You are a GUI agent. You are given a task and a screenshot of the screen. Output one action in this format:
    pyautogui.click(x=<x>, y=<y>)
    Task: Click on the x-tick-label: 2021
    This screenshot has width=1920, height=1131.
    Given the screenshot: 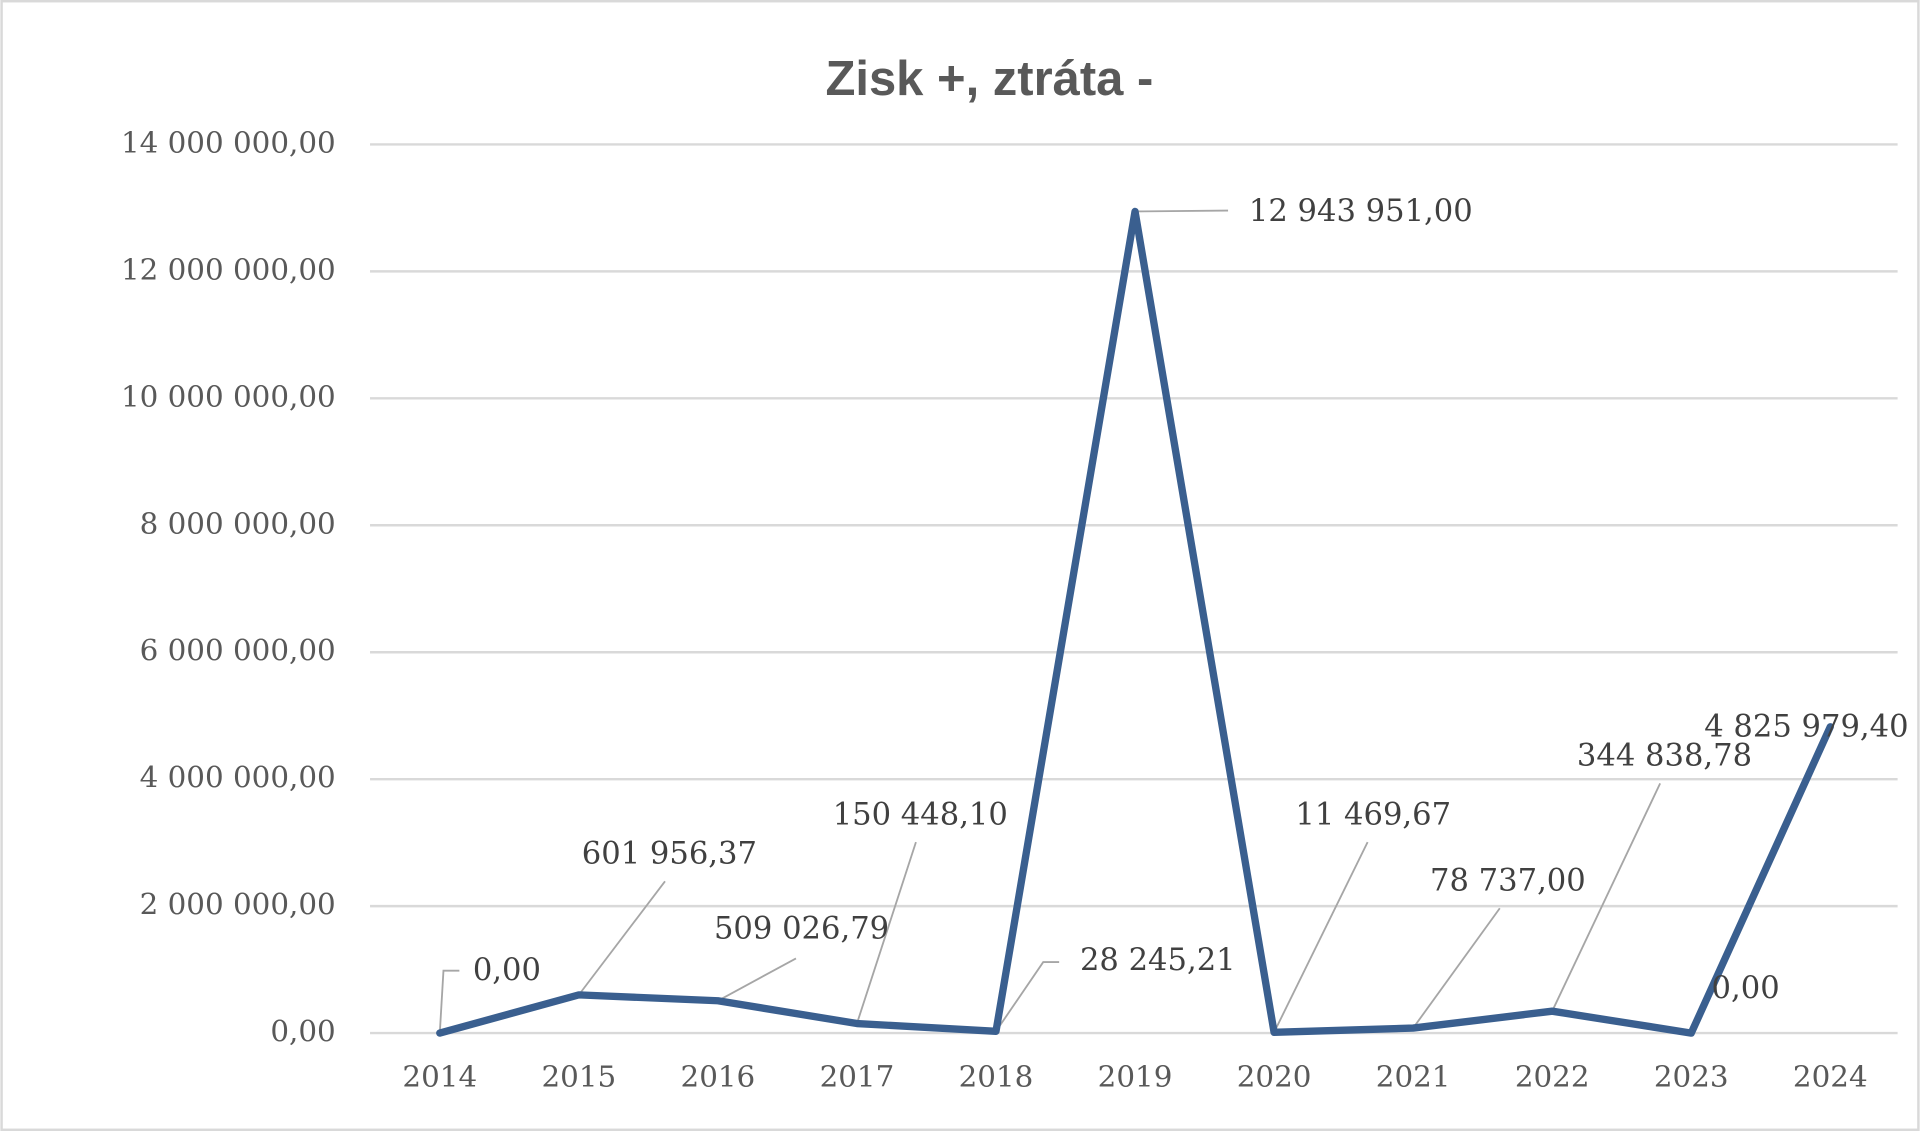 What is the action you would take?
    pyautogui.click(x=1413, y=1076)
    